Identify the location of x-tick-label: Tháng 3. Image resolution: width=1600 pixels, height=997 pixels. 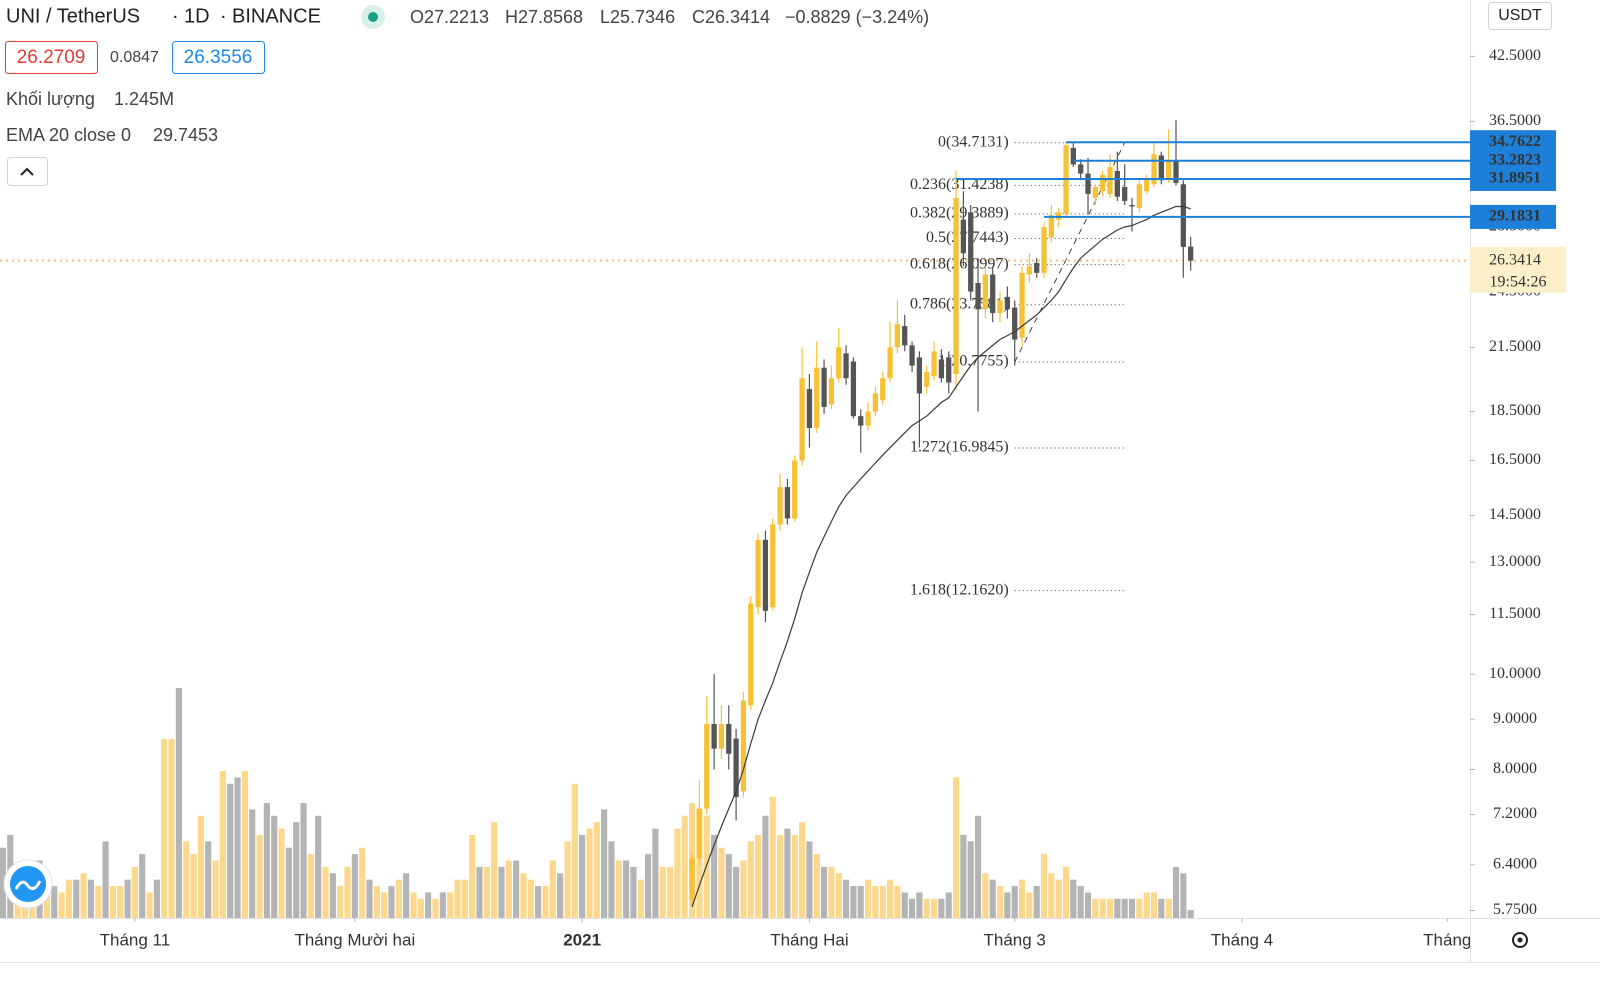
(1015, 939).